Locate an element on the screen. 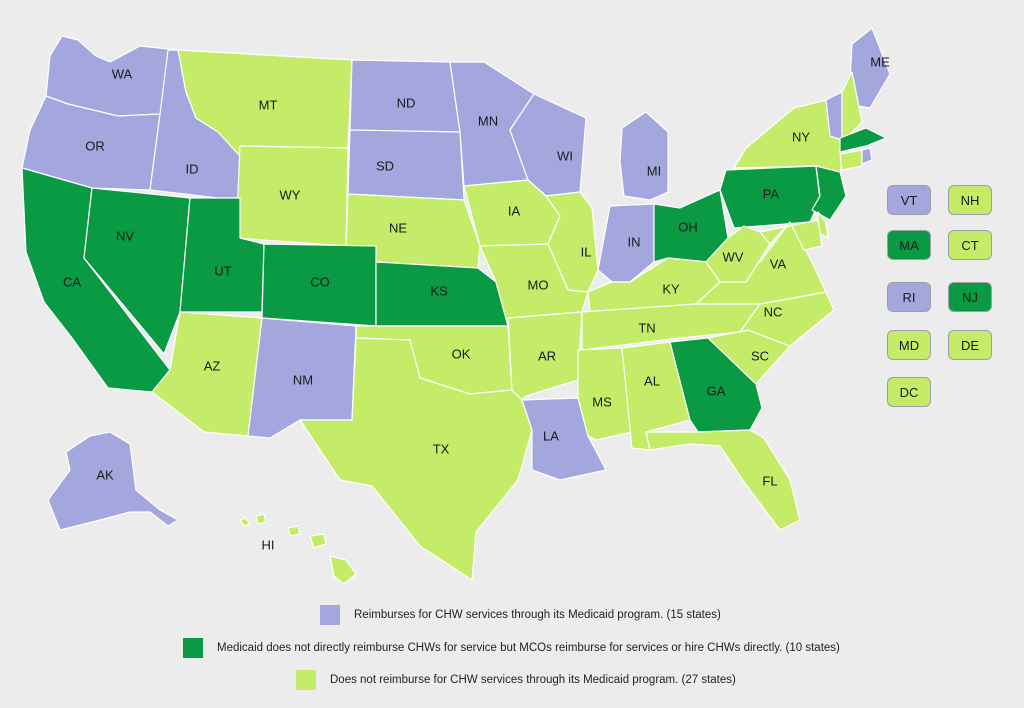 The image size is (1024, 708). state-label-MN: MN is located at coordinates (488, 120).